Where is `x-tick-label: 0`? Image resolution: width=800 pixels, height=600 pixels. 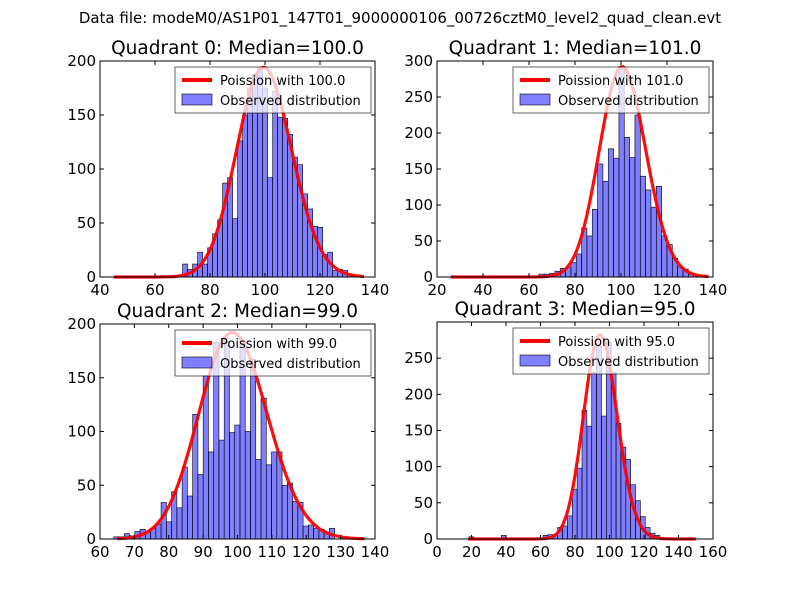
x-tick-label: 0 is located at coordinates (437, 552).